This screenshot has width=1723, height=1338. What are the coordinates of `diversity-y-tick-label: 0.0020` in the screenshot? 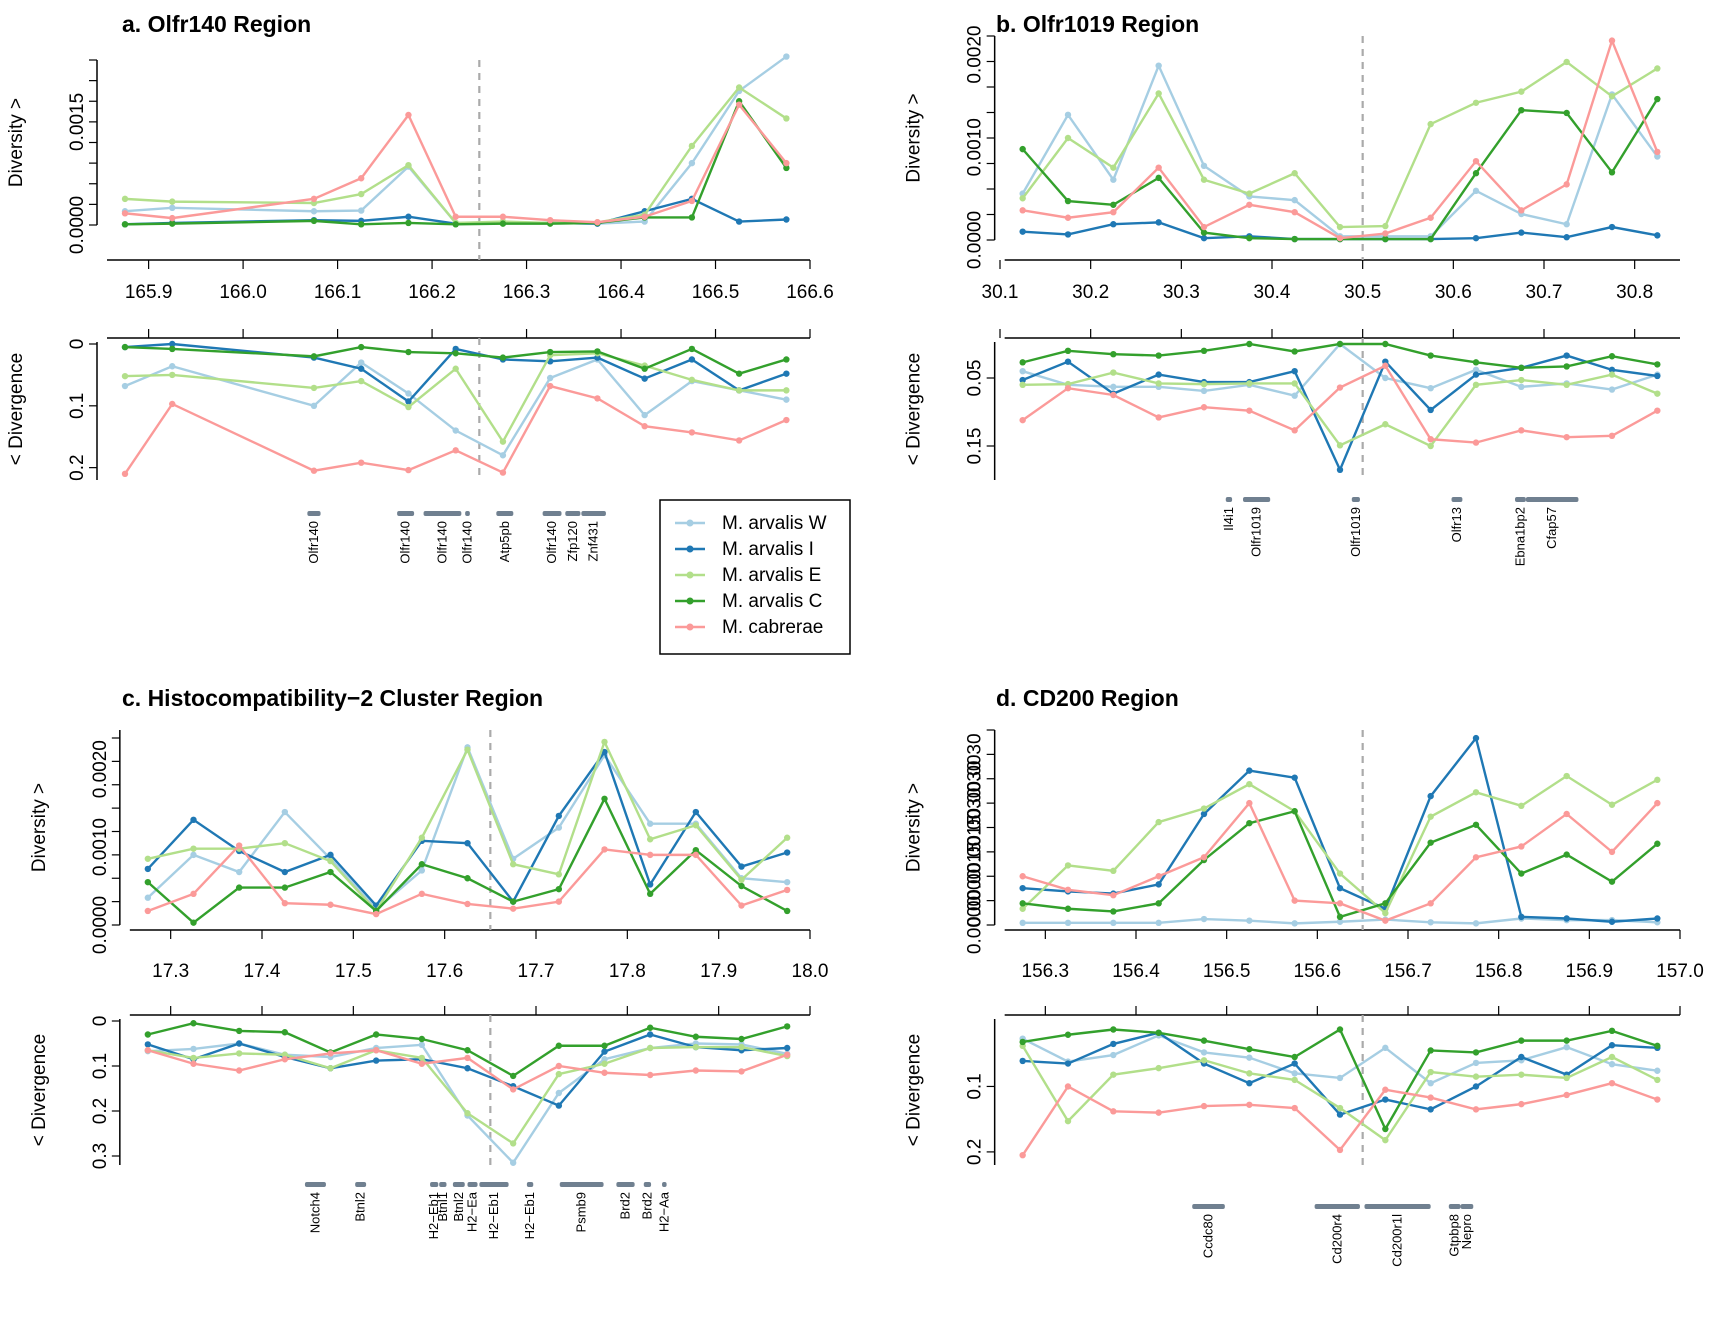 It's located at (975, 54).